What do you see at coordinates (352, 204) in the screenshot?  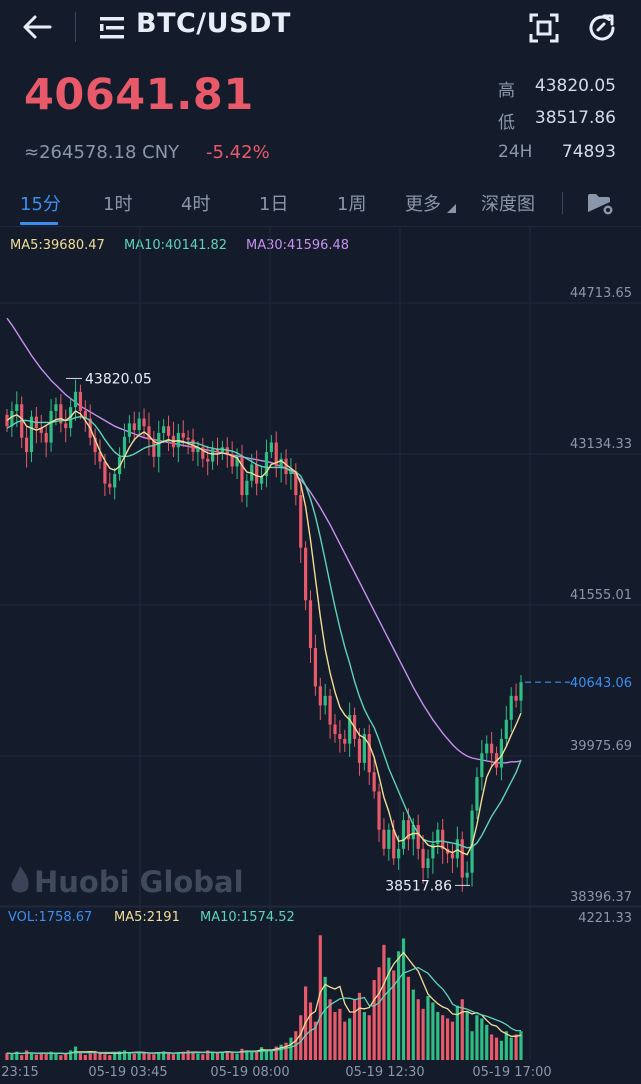 I see `tab-1w: 1周` at bounding box center [352, 204].